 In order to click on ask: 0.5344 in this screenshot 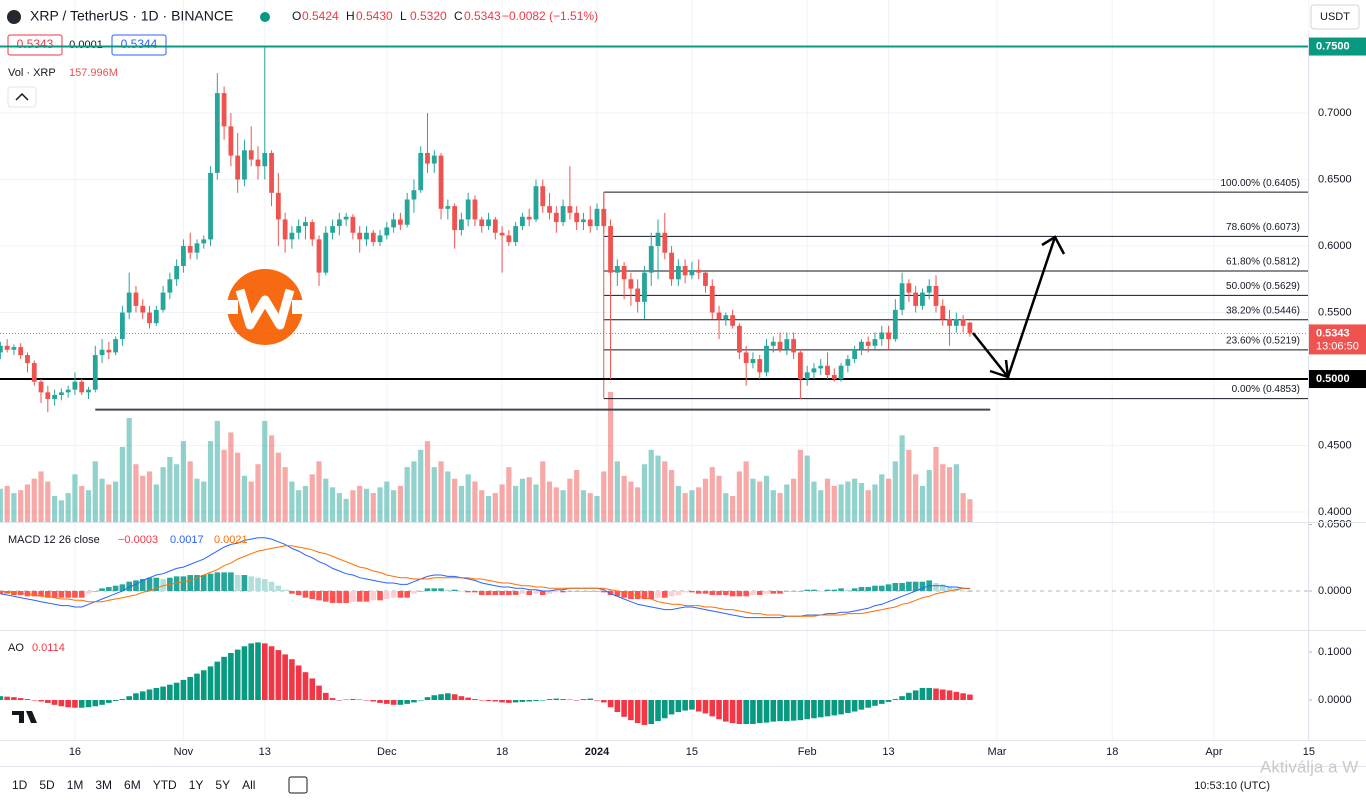, I will do `click(139, 44)`.